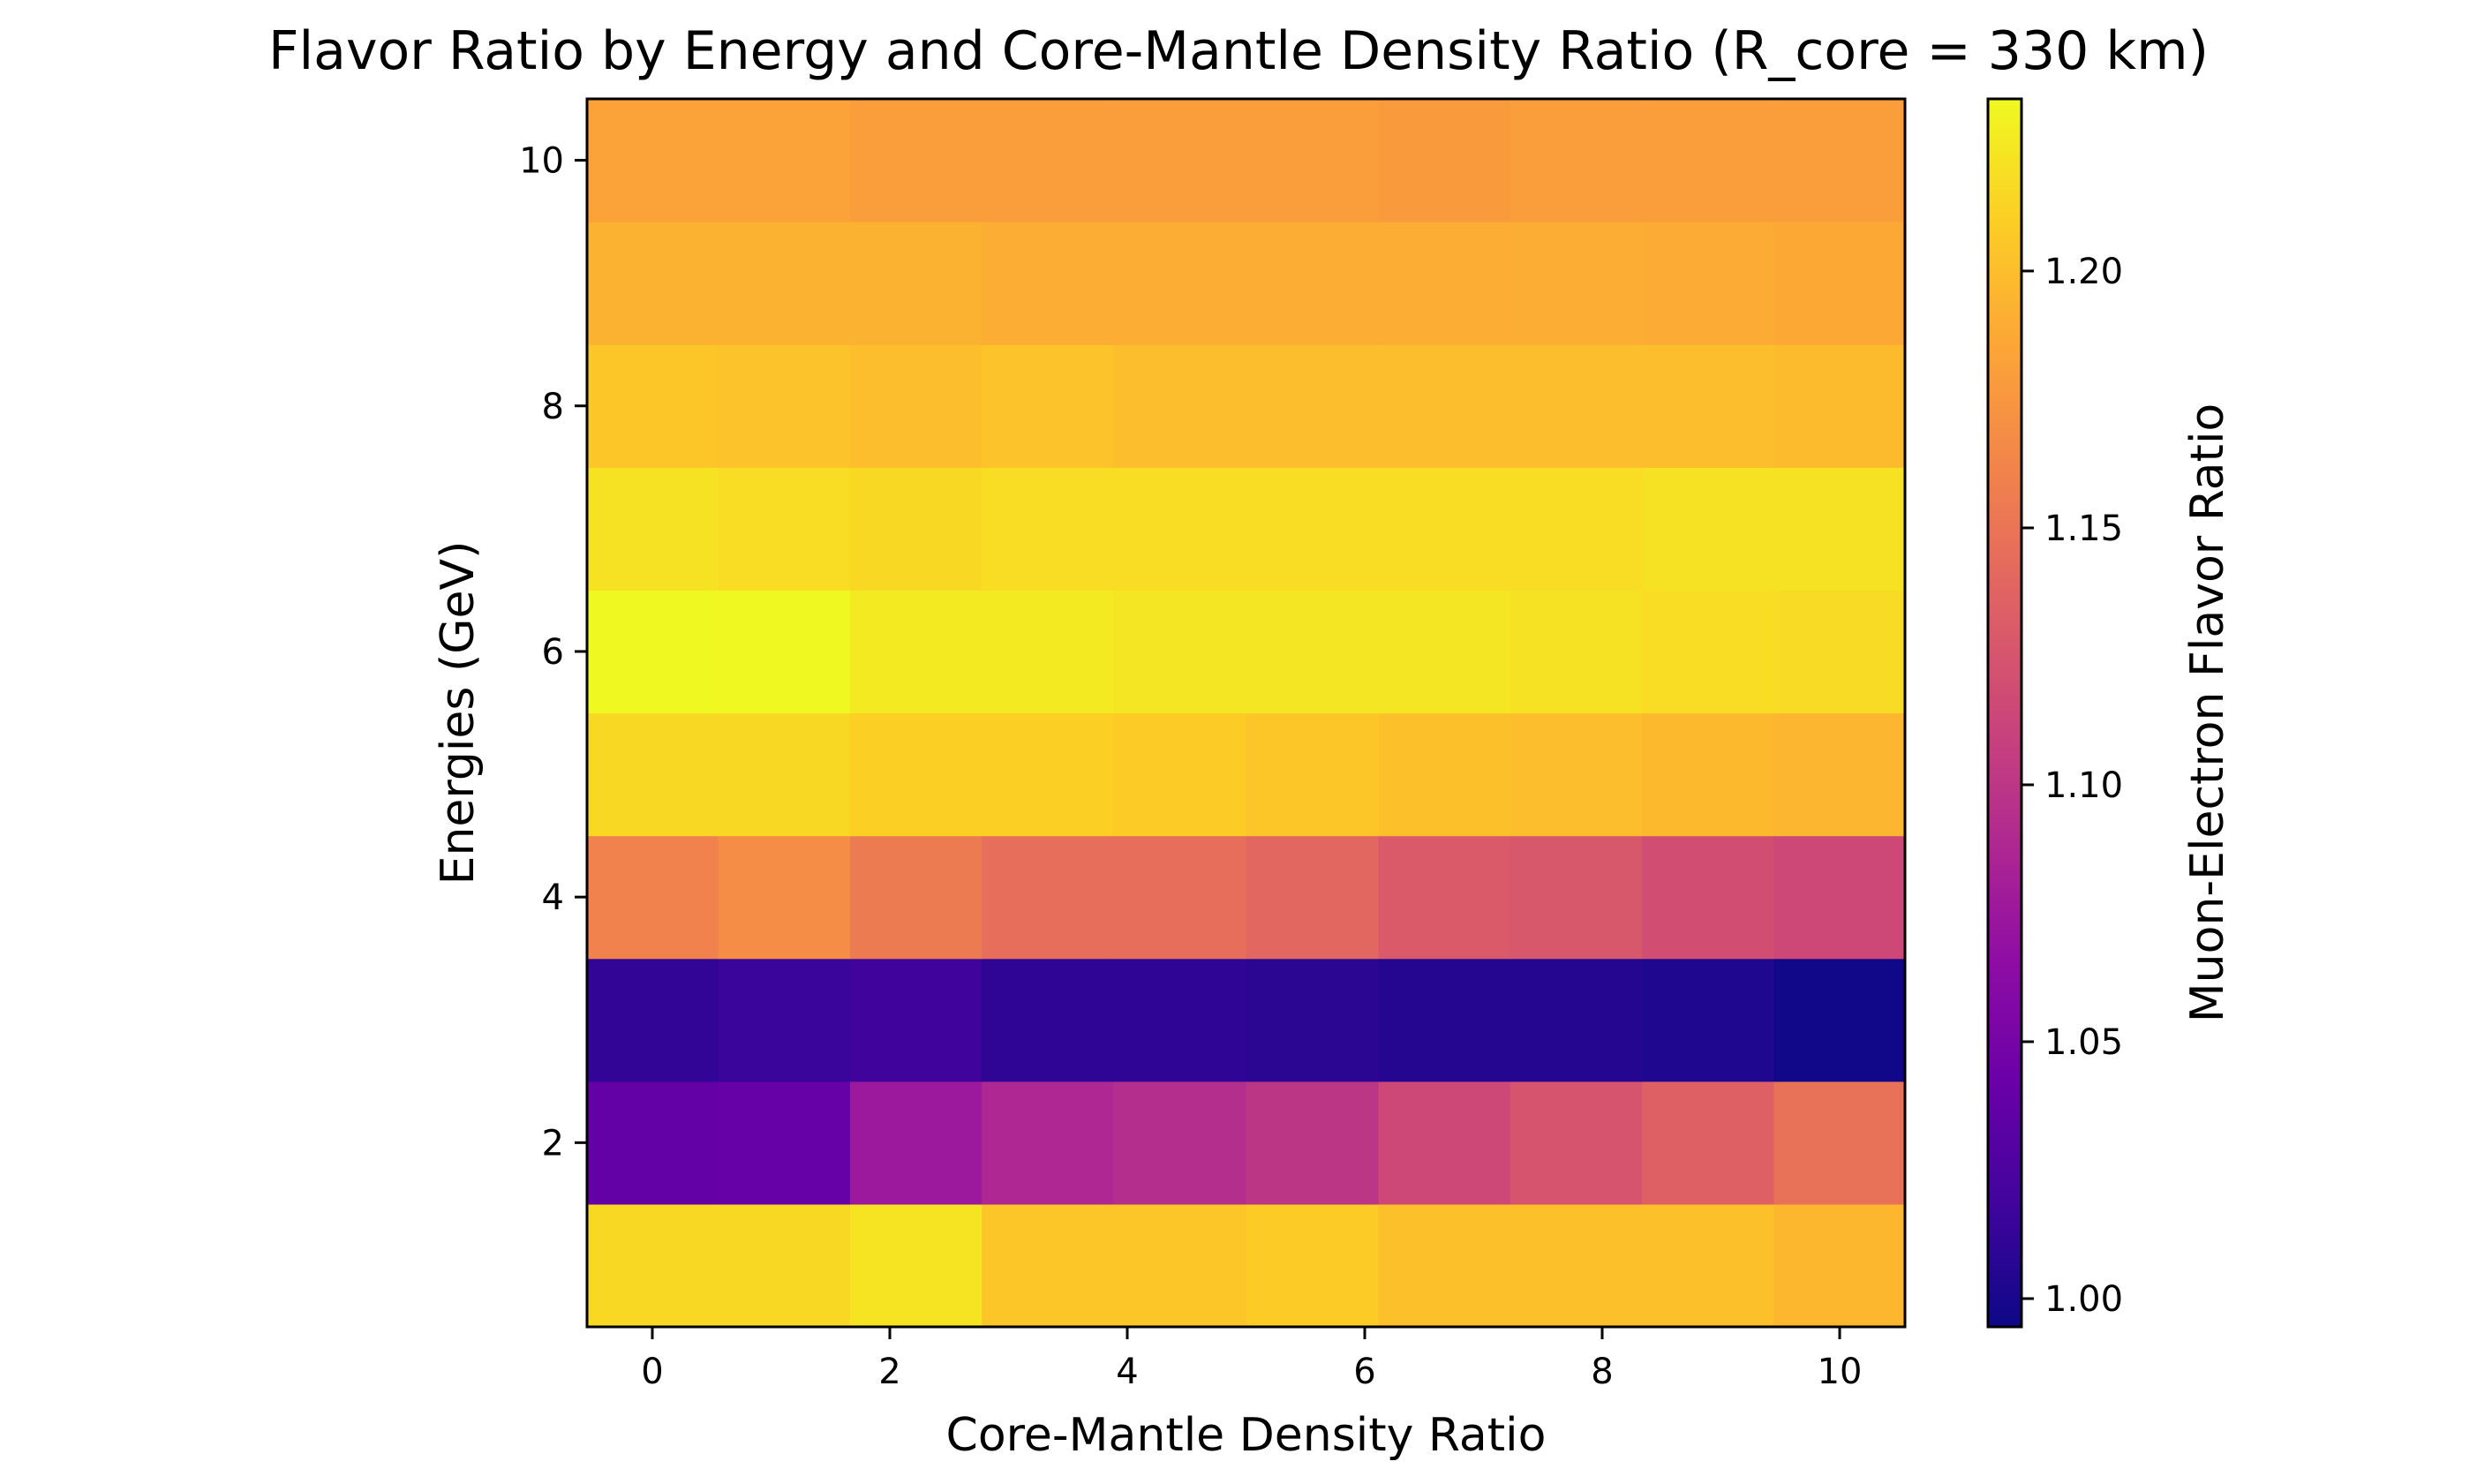 The height and width of the screenshot is (1484, 2477). I want to click on x-tick-label: 8, so click(1602, 1372).